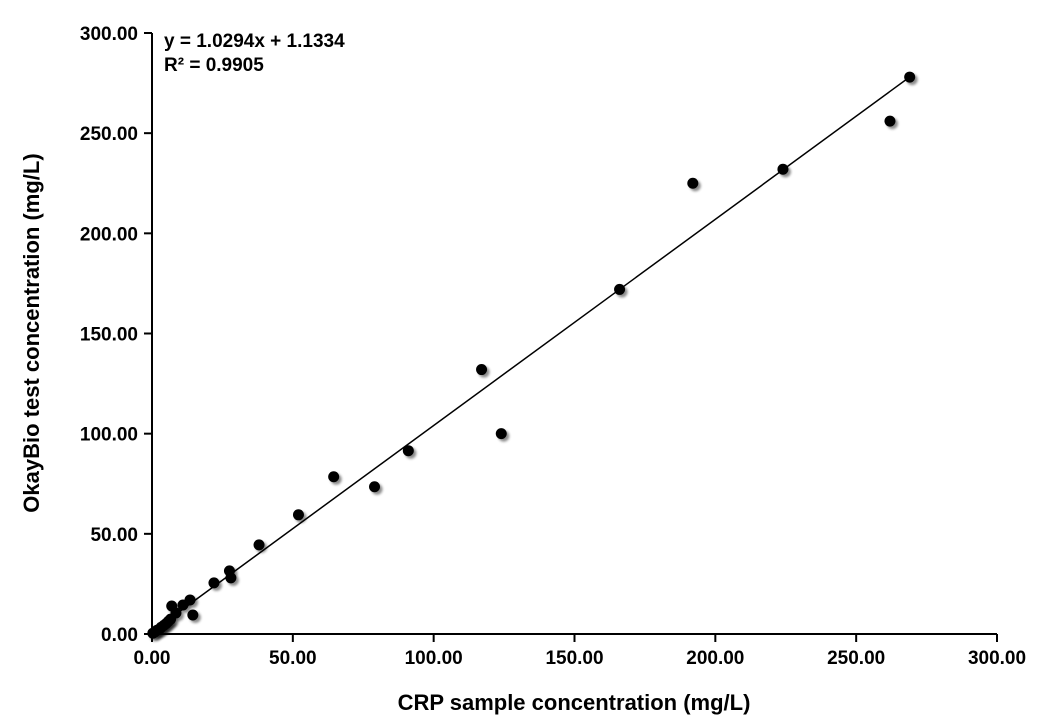 The image size is (1061, 727). Describe the element at coordinates (109, 134) in the screenshot. I see `y-tick-label: 250.00` at that location.